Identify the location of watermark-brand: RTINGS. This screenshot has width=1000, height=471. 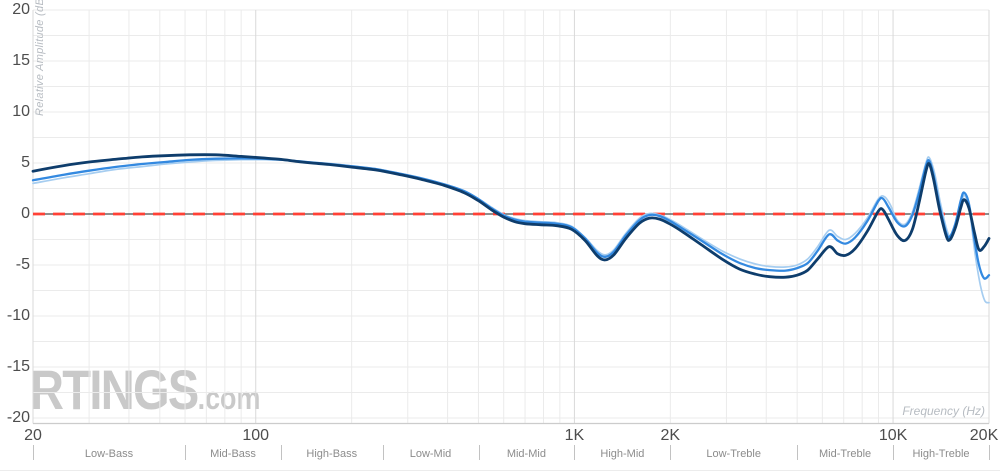
(114, 389).